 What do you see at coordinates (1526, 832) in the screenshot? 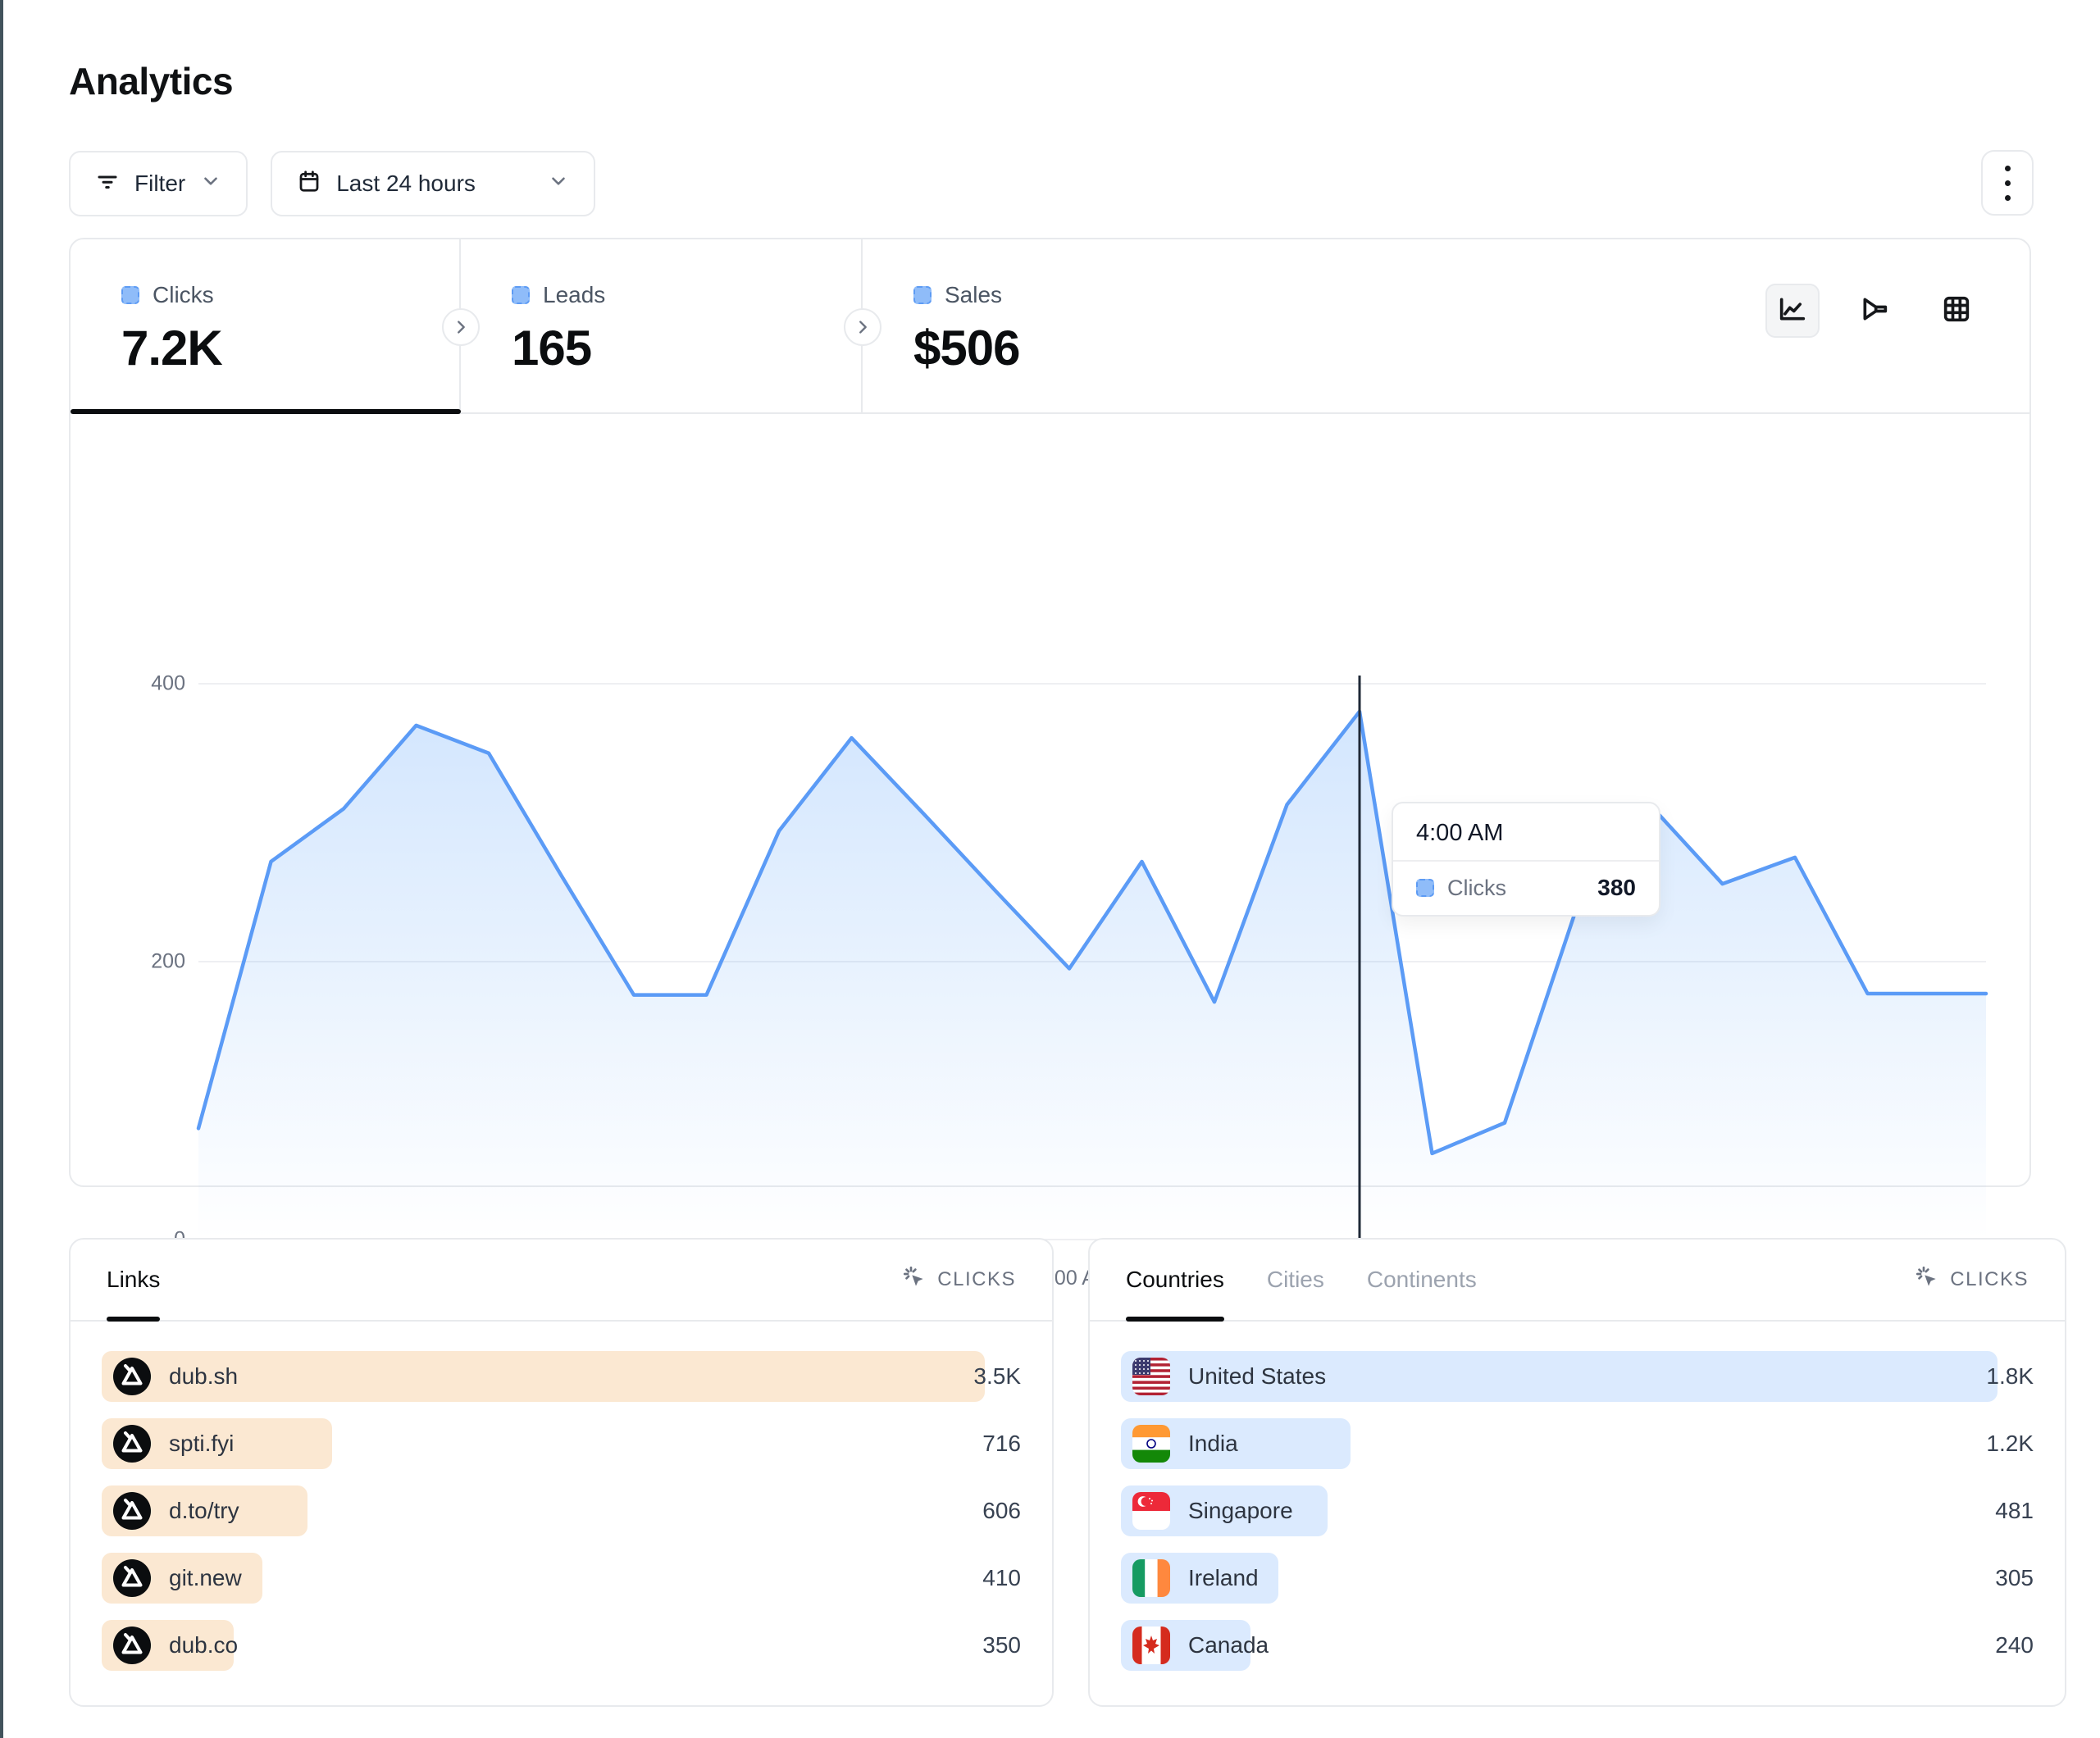
I see `tooltip-time: 4:00 AM` at bounding box center [1526, 832].